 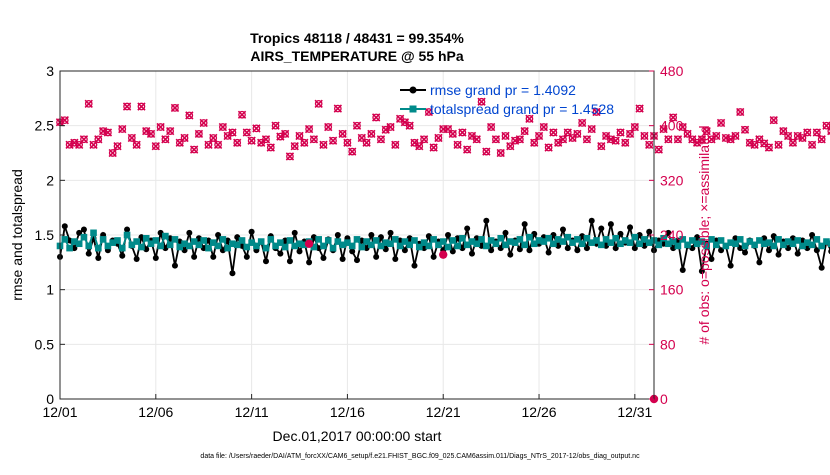 I want to click on x-axis-label: Dec.01,2017 00:00:00 start, so click(x=357, y=436).